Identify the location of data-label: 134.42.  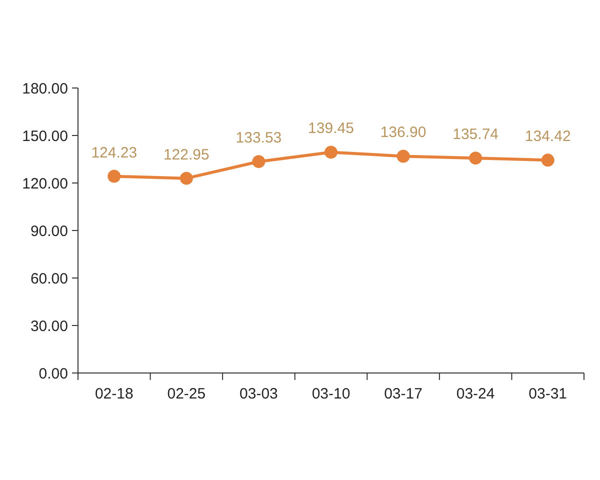
(547, 137).